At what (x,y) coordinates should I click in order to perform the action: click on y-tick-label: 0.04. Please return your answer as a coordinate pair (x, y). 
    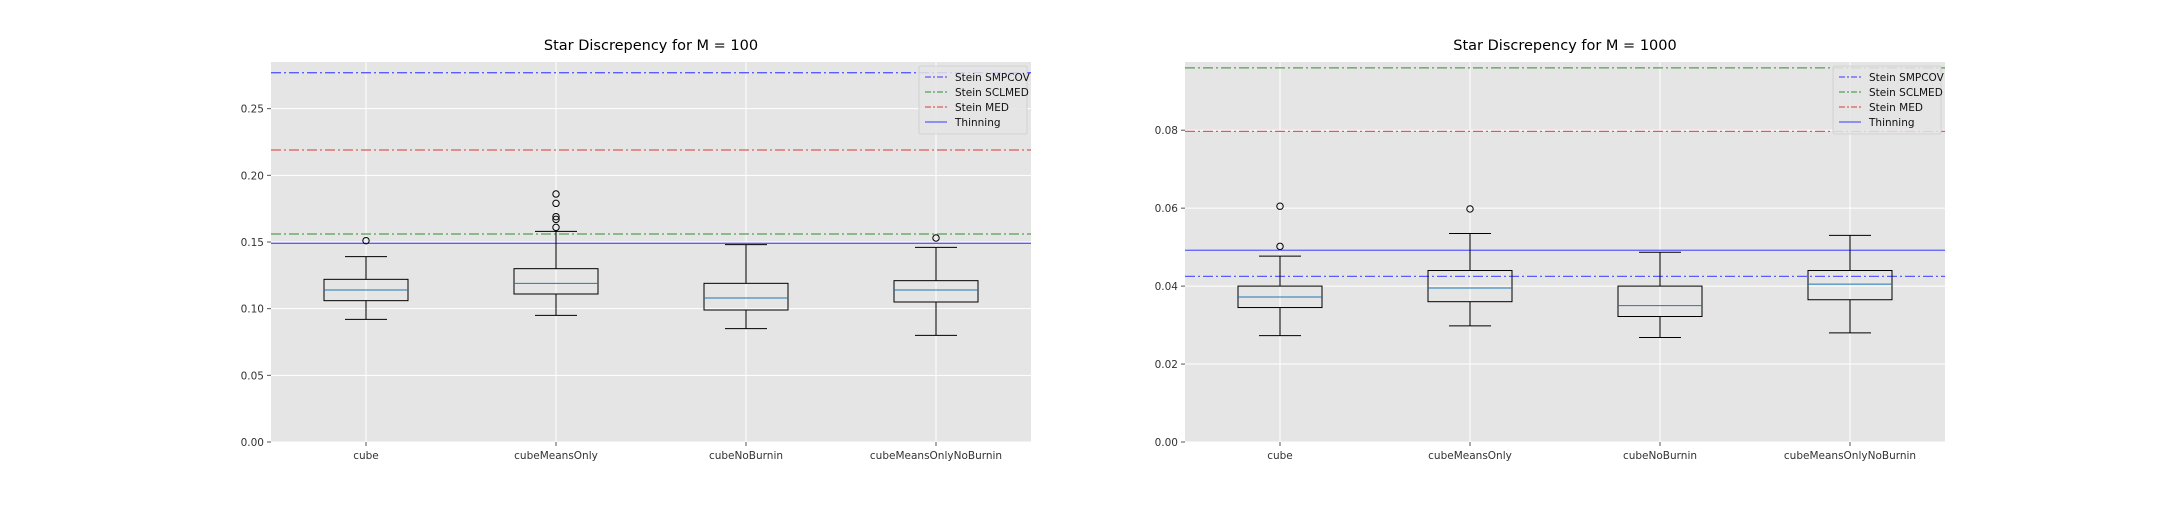
    Looking at the image, I should click on (1167, 287).